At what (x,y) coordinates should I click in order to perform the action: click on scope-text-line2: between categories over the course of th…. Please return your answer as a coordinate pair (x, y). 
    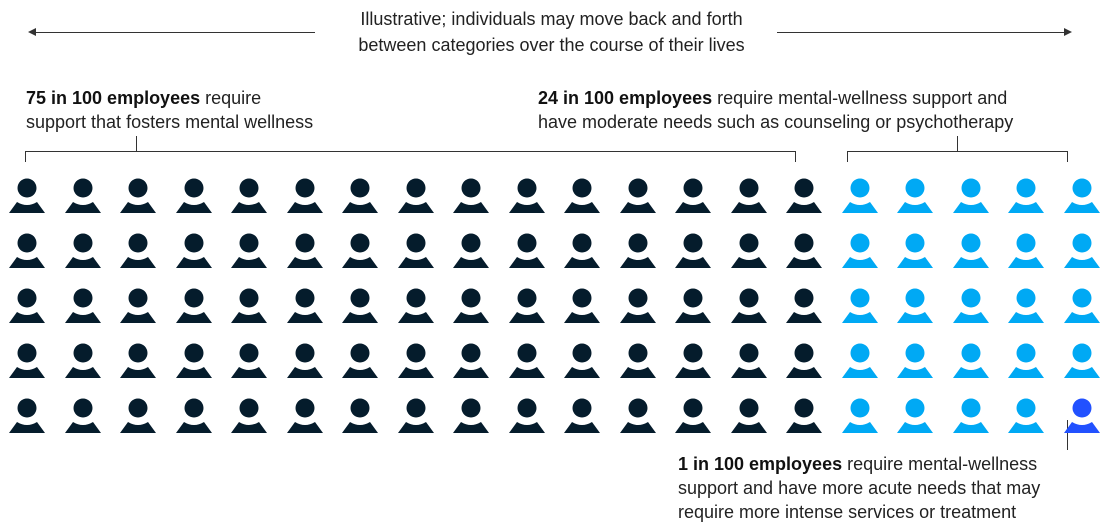
    Looking at the image, I should click on (551, 45).